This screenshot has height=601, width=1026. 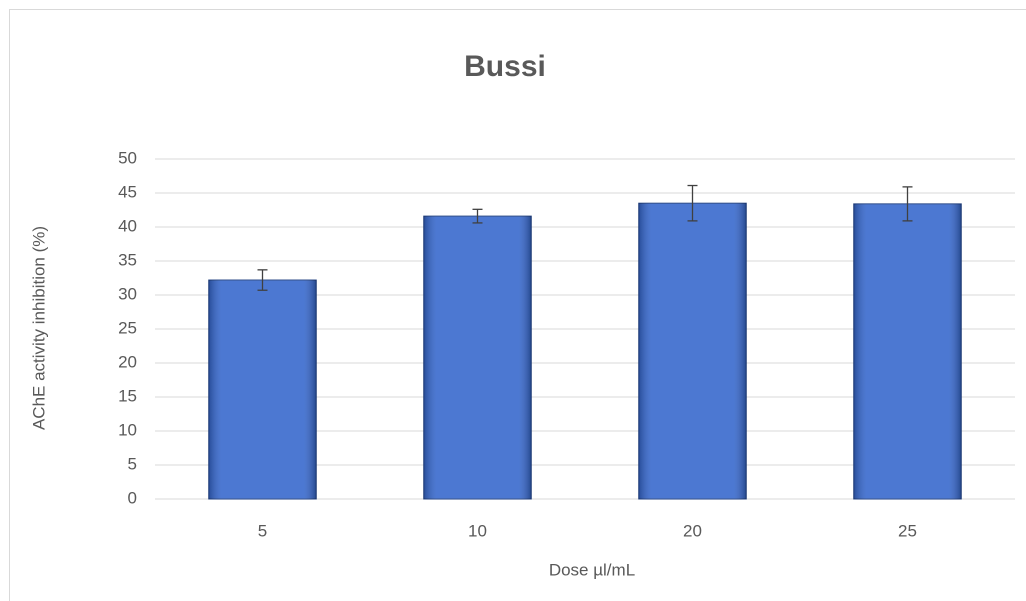 I want to click on y-tick-label: 10, so click(x=127, y=429).